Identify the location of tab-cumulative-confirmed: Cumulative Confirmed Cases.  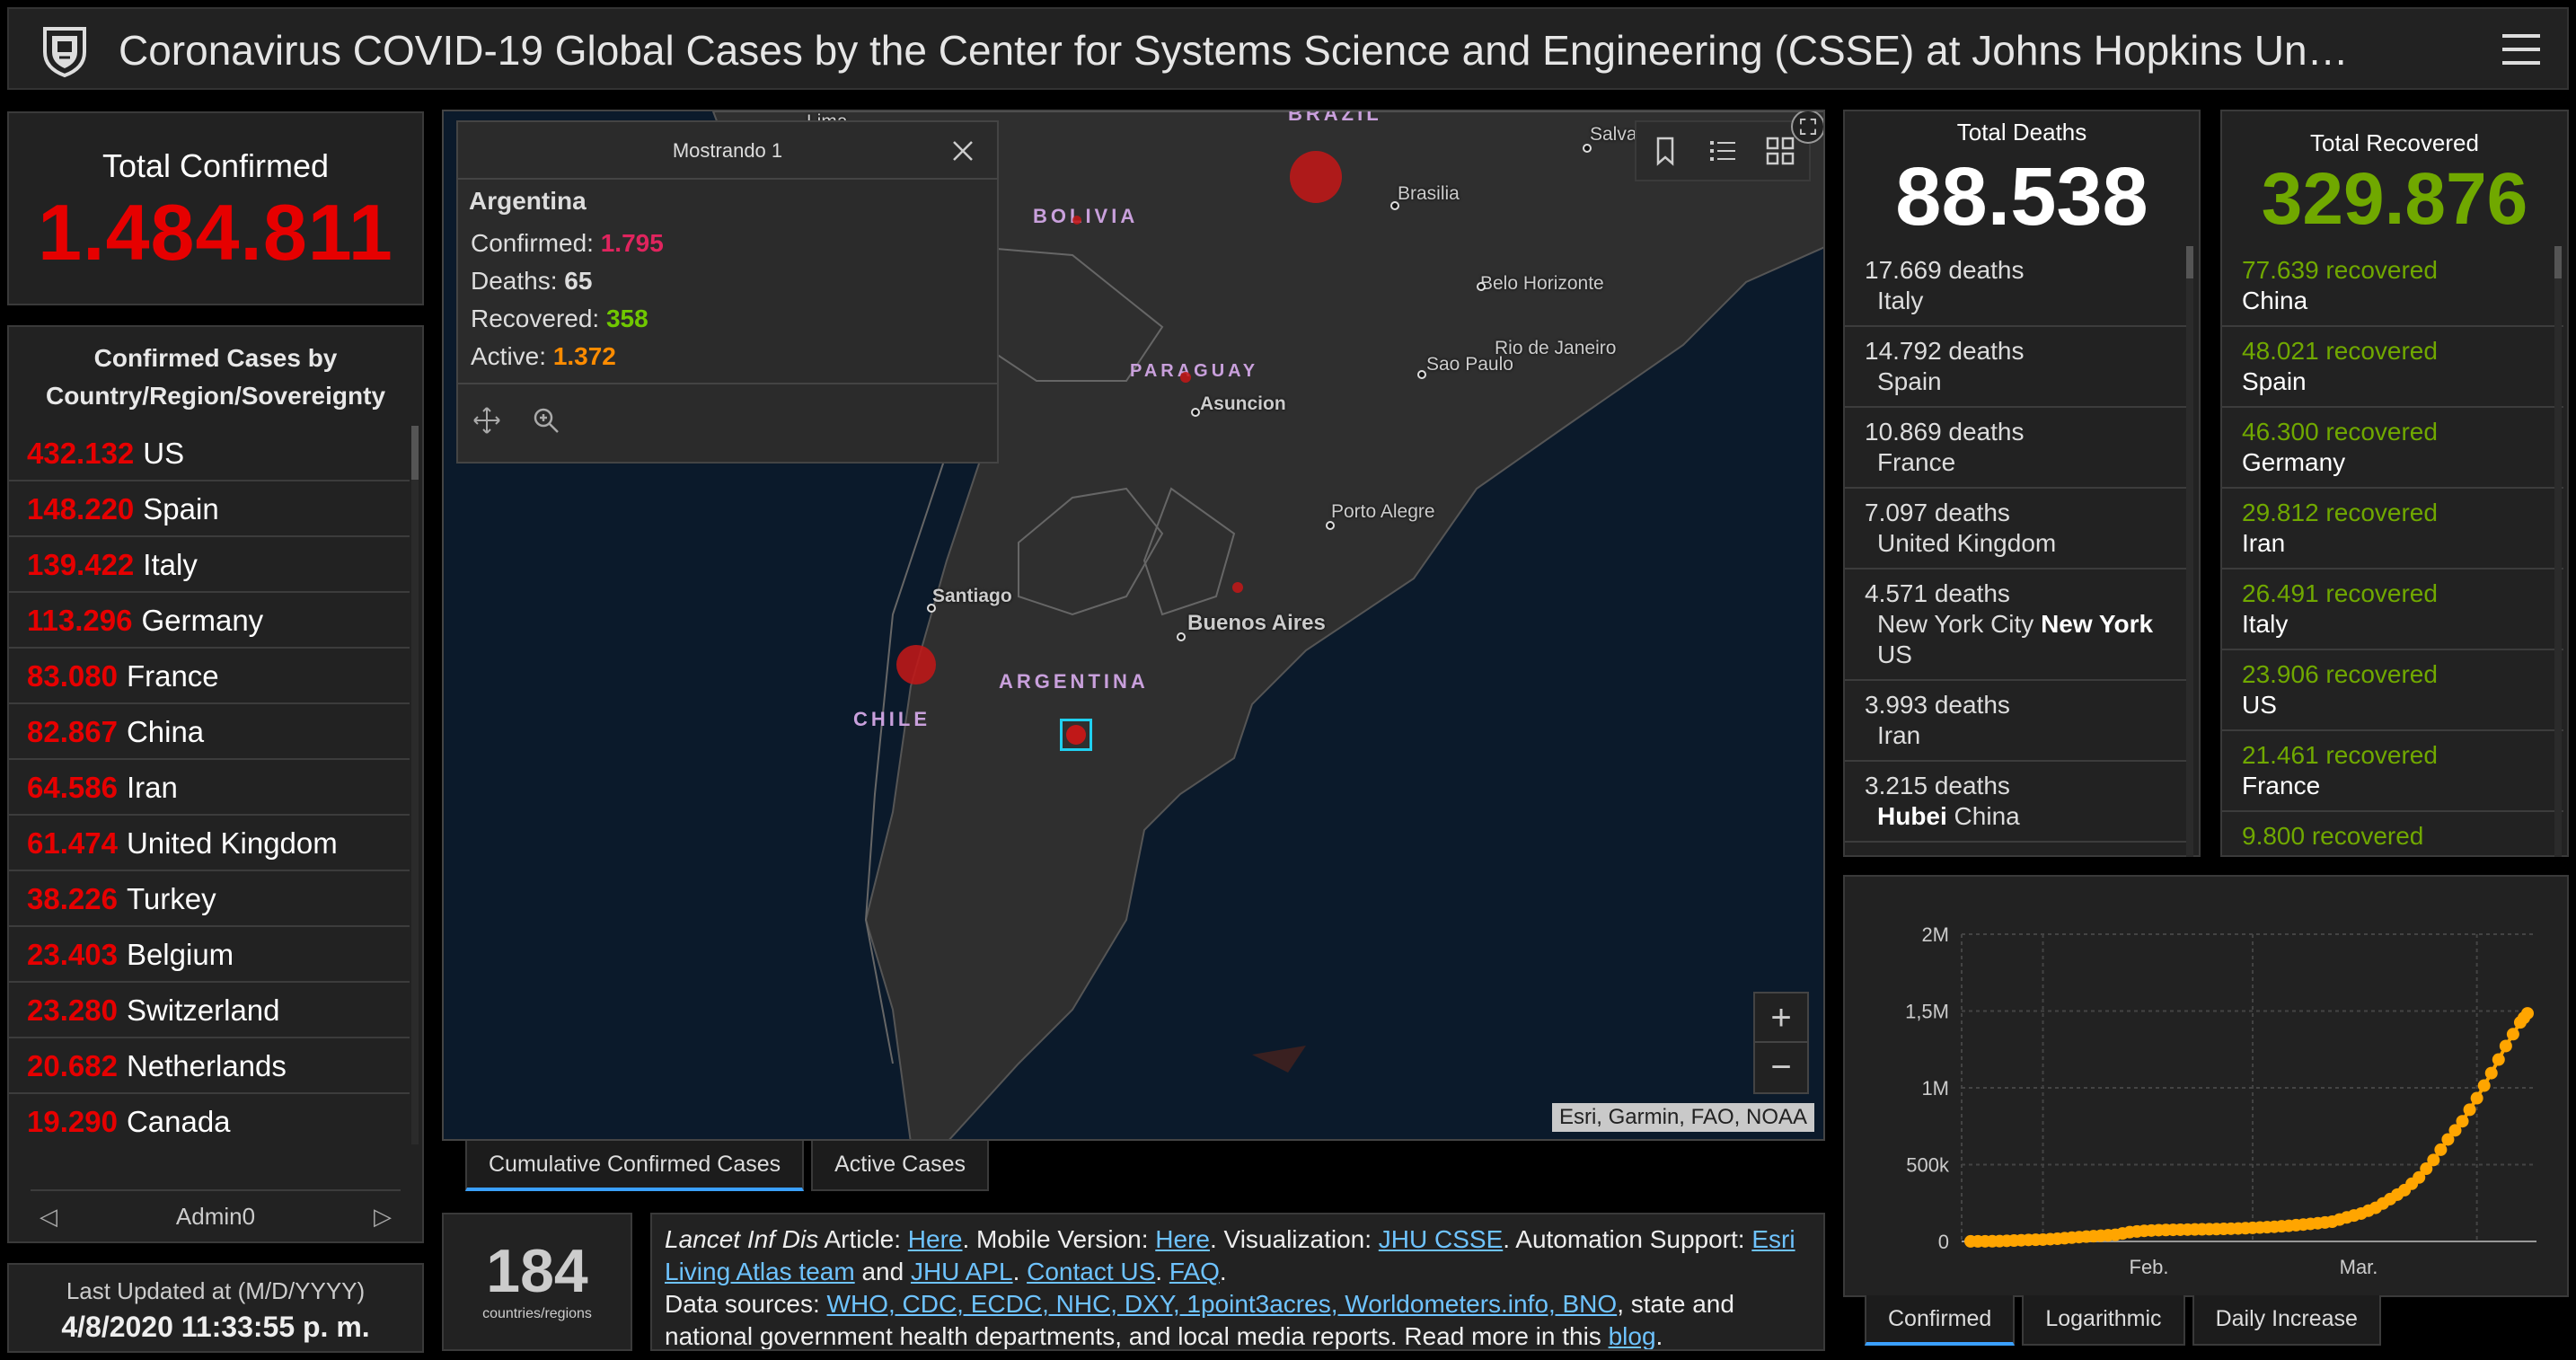
(635, 1166).